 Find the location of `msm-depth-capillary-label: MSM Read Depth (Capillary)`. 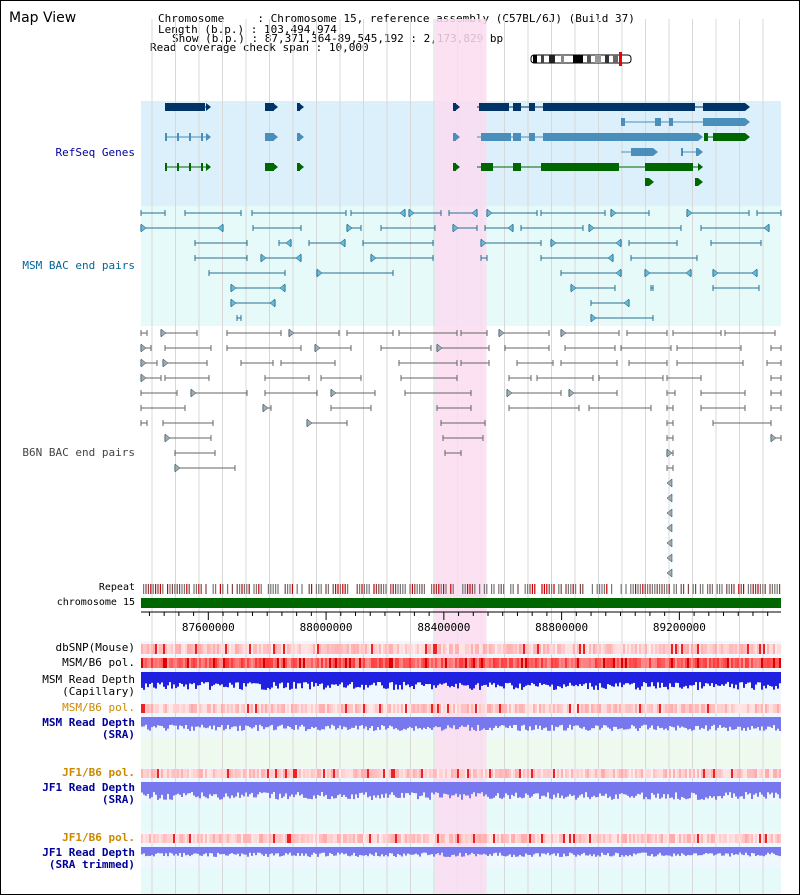

msm-depth-capillary-label: MSM Read Depth (Capillary) is located at coordinates (68, 686).